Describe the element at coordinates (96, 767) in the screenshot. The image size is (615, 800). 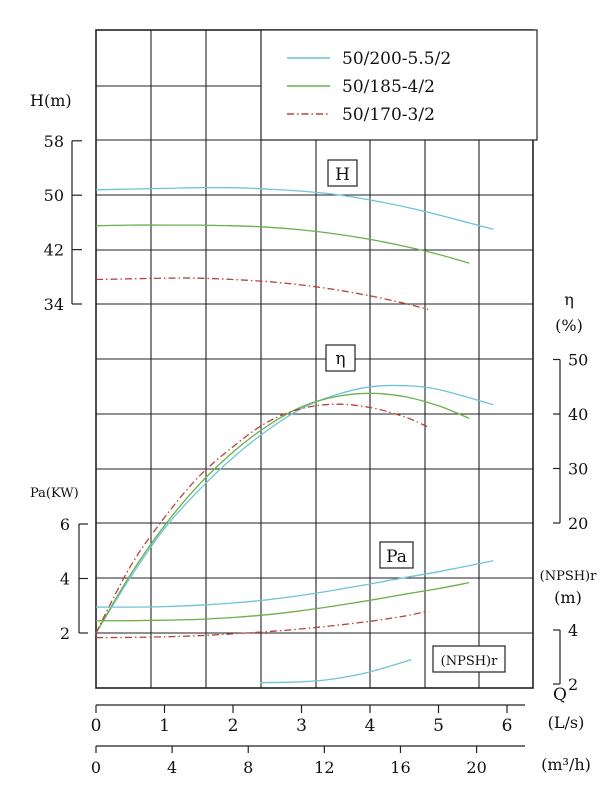
I see `secondary-x-tick-label: 0` at that location.